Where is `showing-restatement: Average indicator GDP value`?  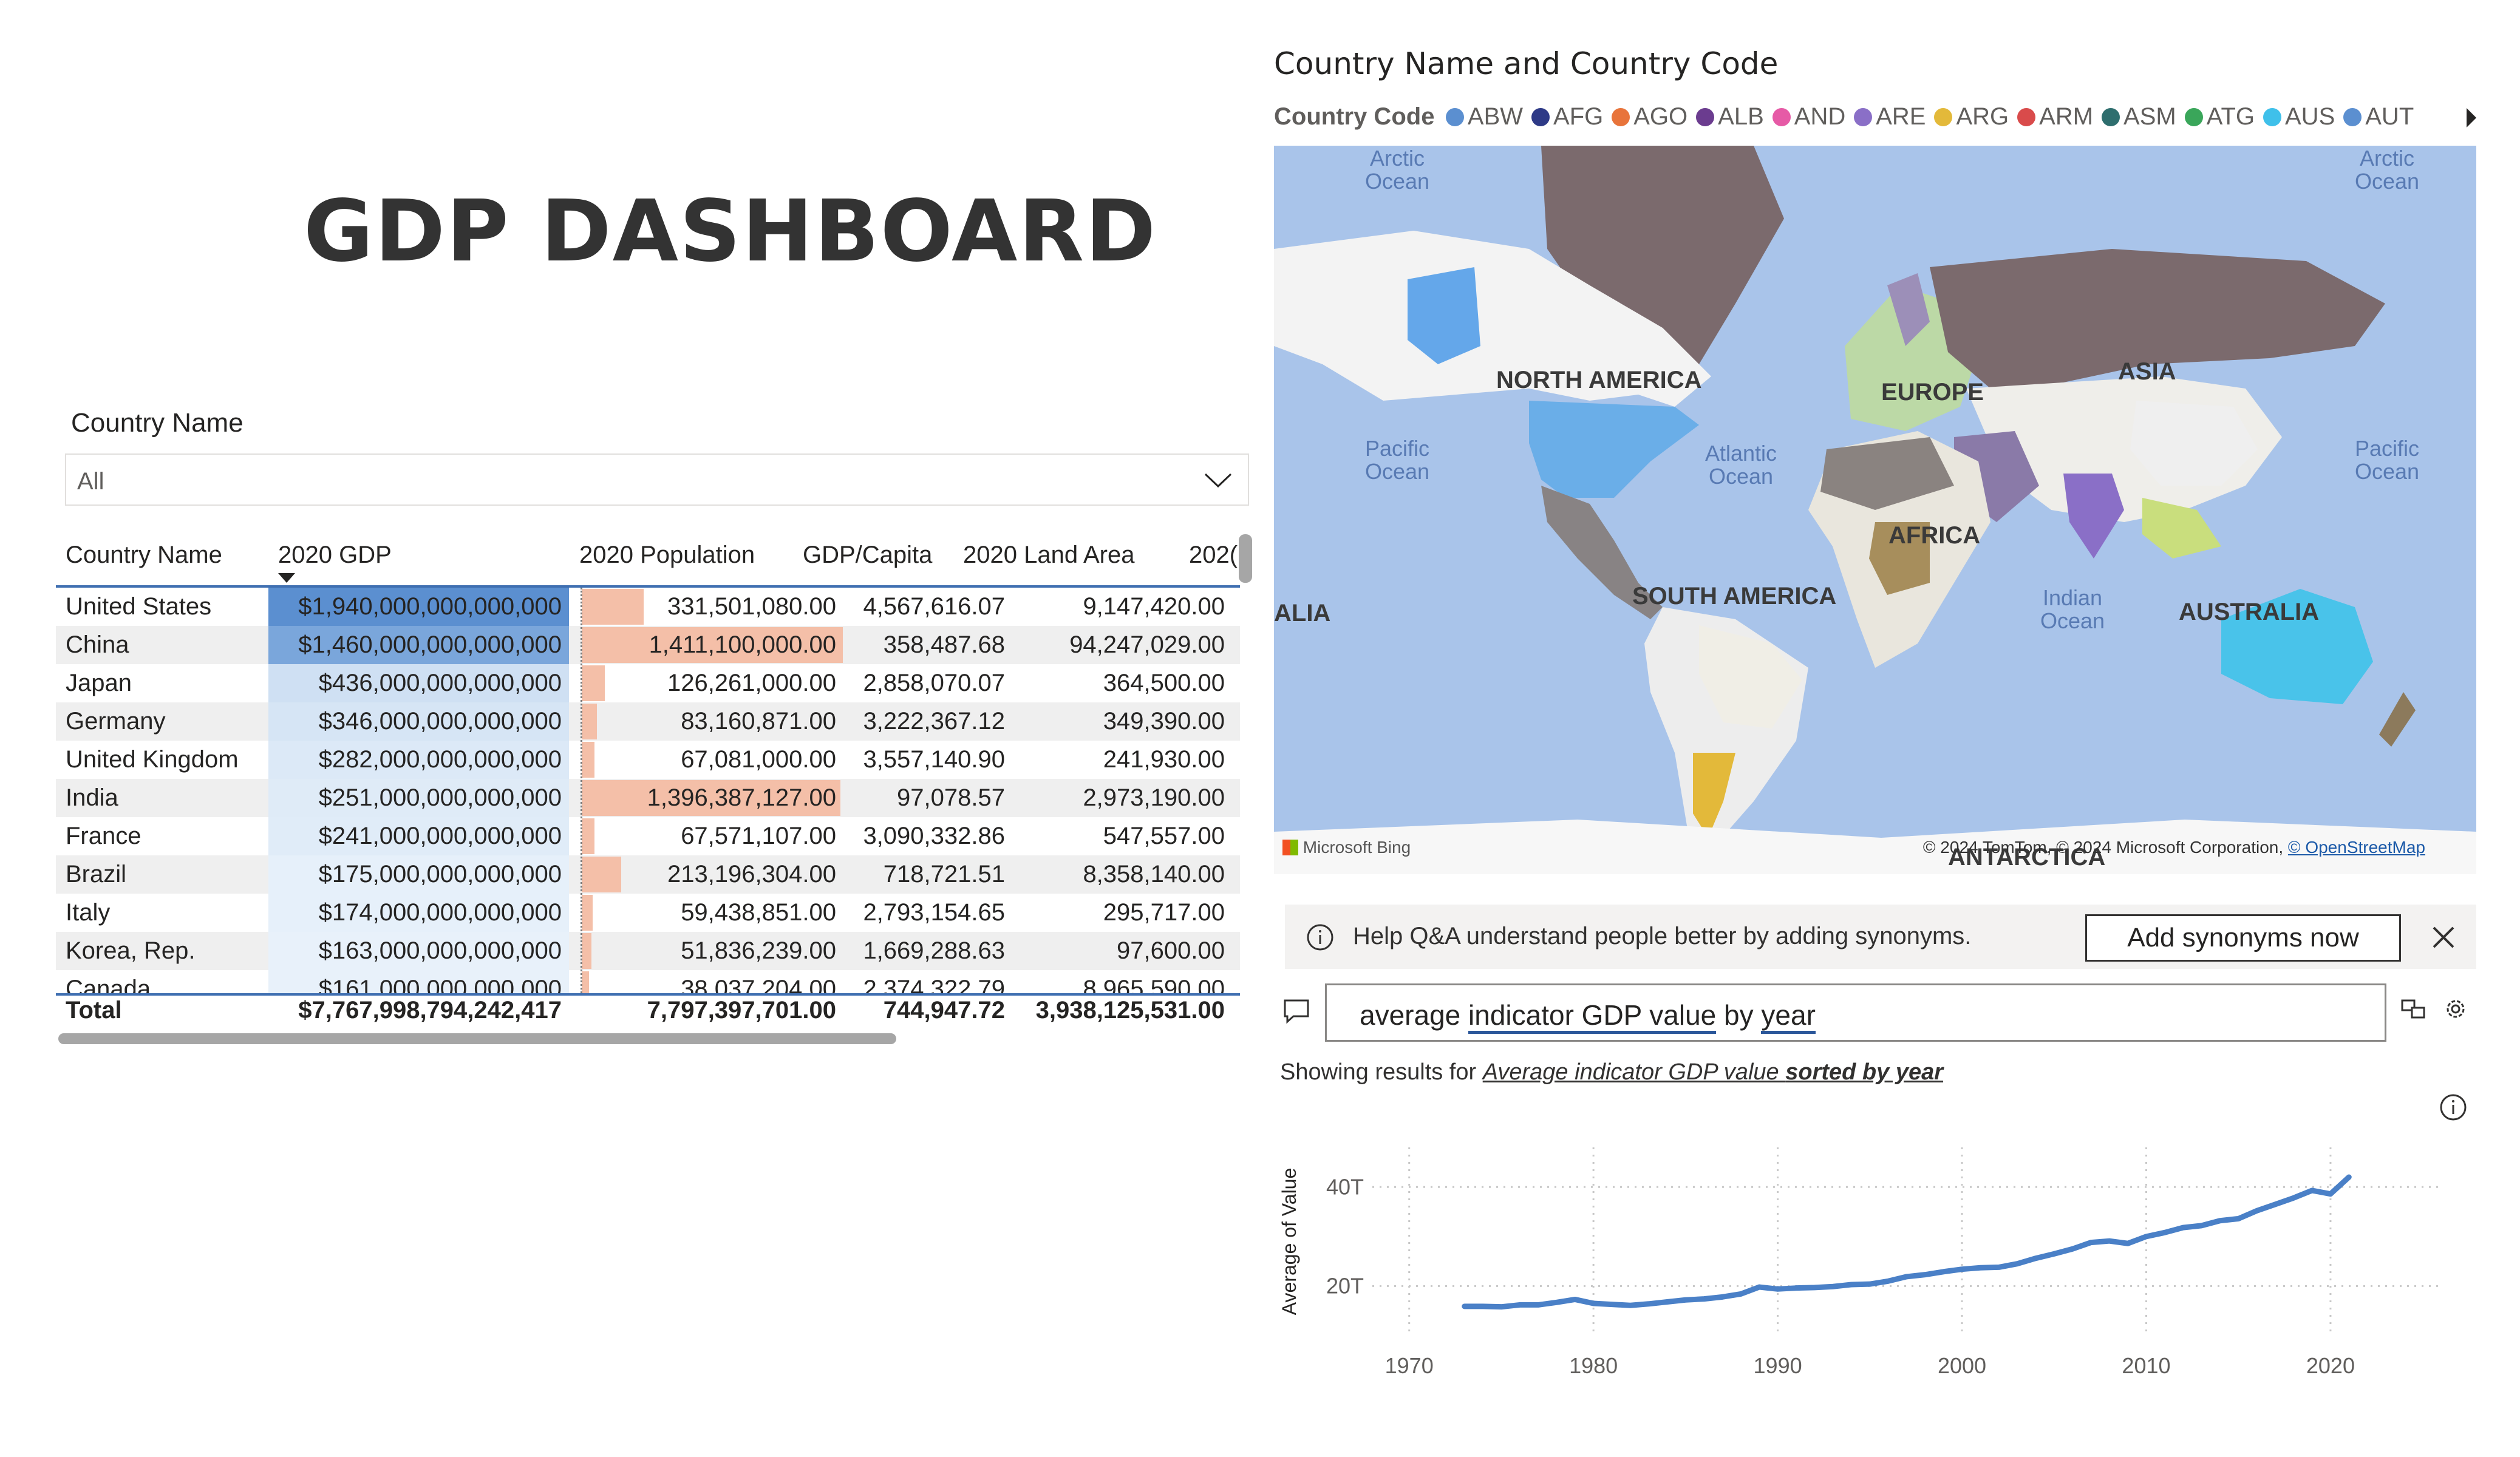
showing-restatement: Average indicator GDP value is located at coordinates (1634, 1072).